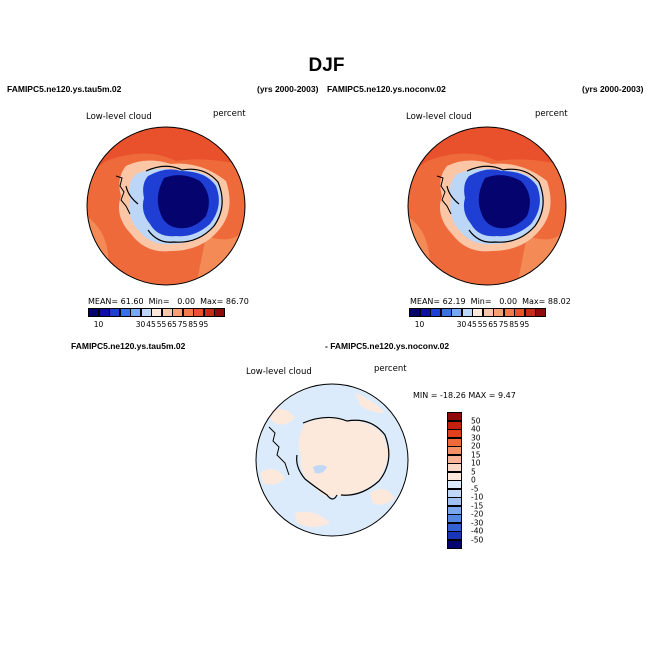 This screenshot has width=653, height=653. I want to click on colorbar-tick-label: 0, so click(473, 480).